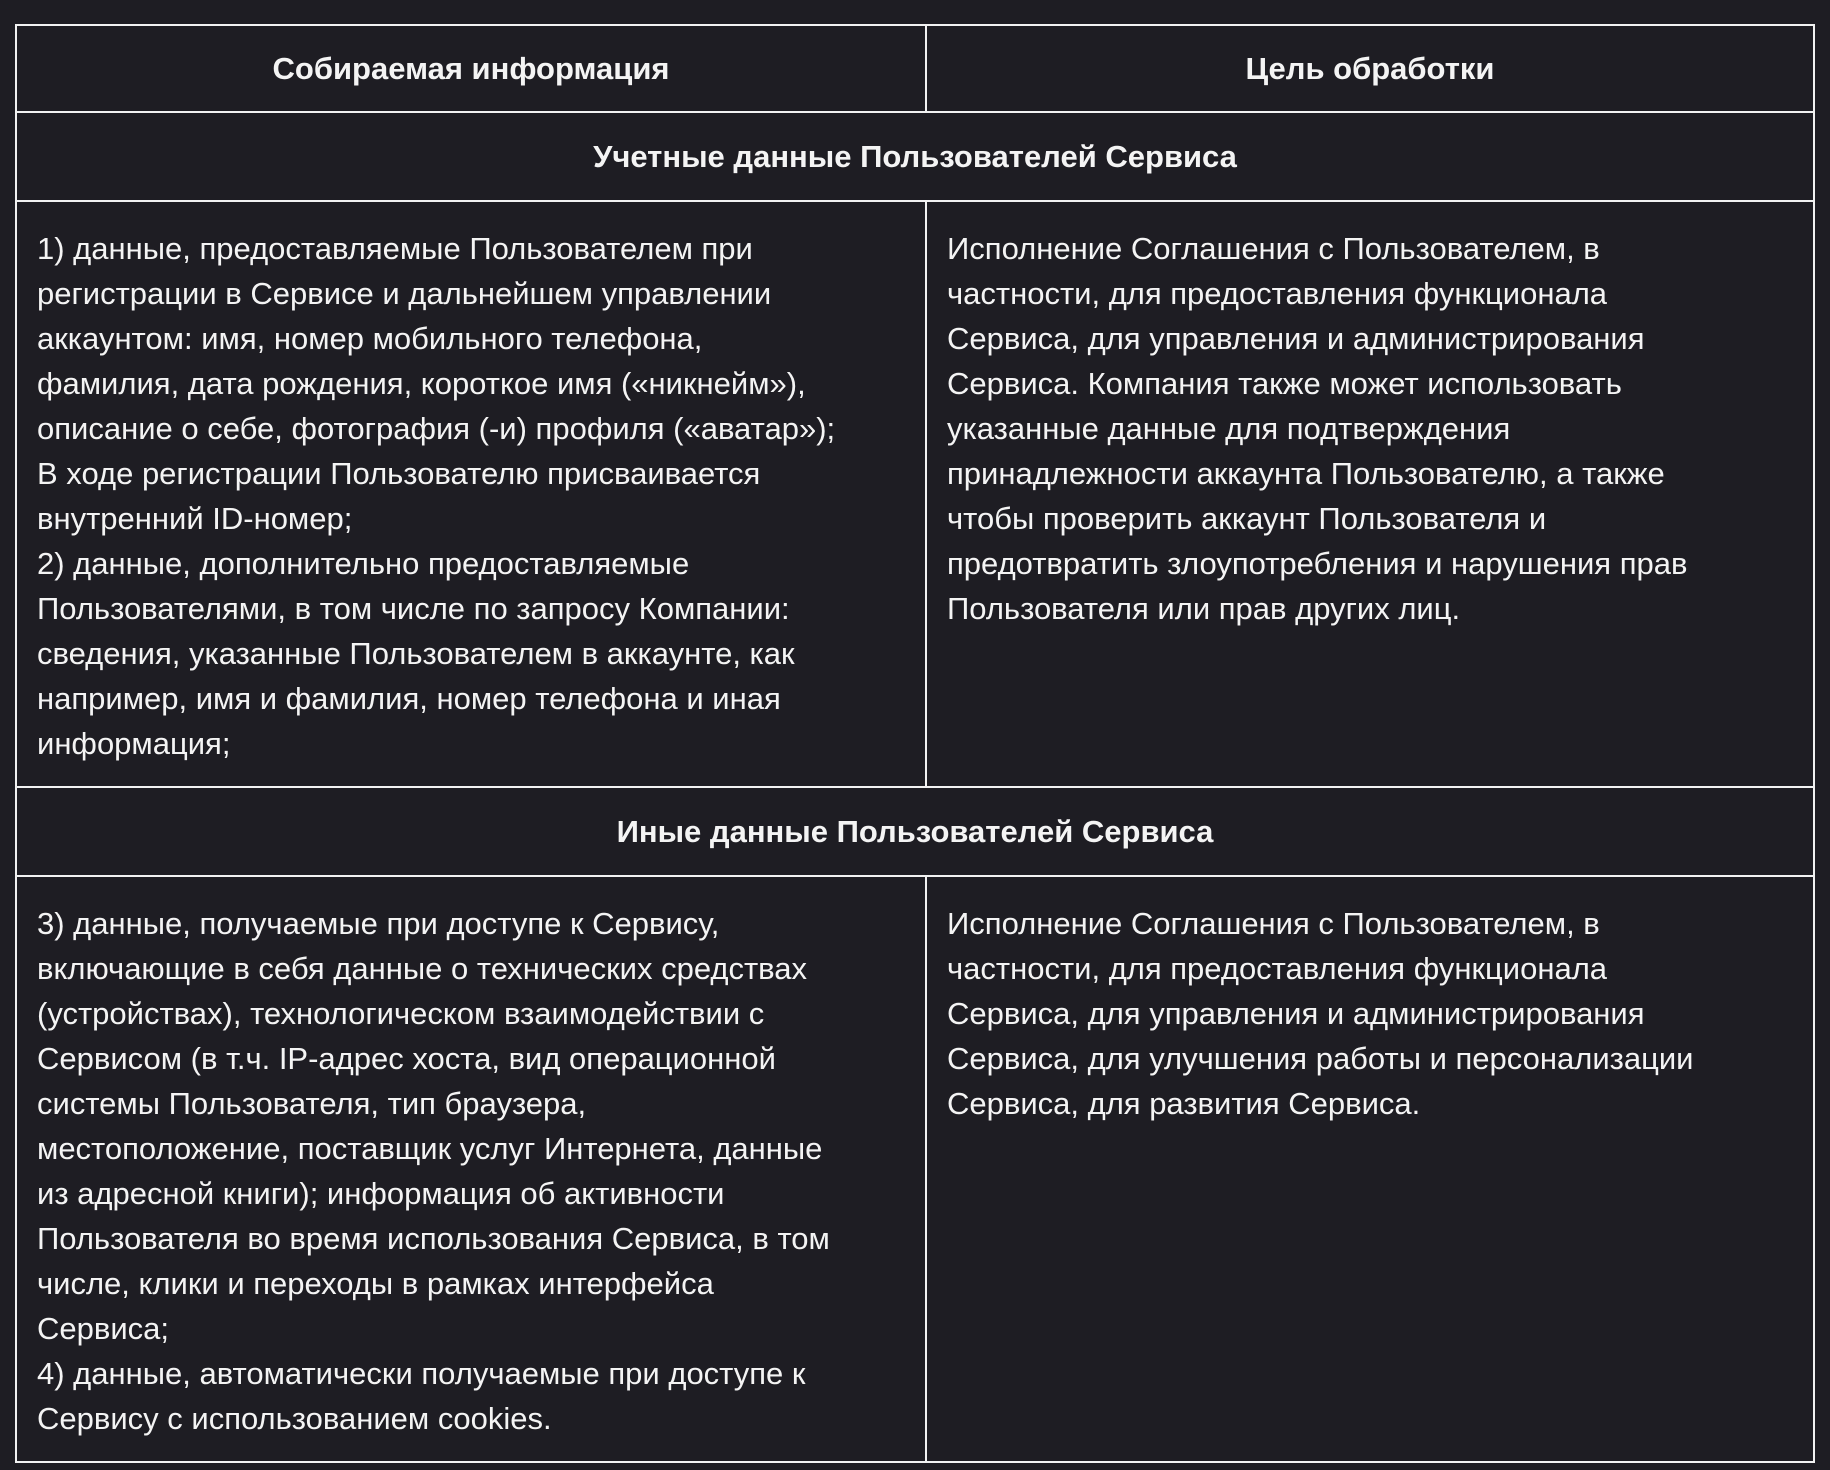  I want to click on text-line: 2) данные, дополнительно предоставляемые, so click(363, 563).